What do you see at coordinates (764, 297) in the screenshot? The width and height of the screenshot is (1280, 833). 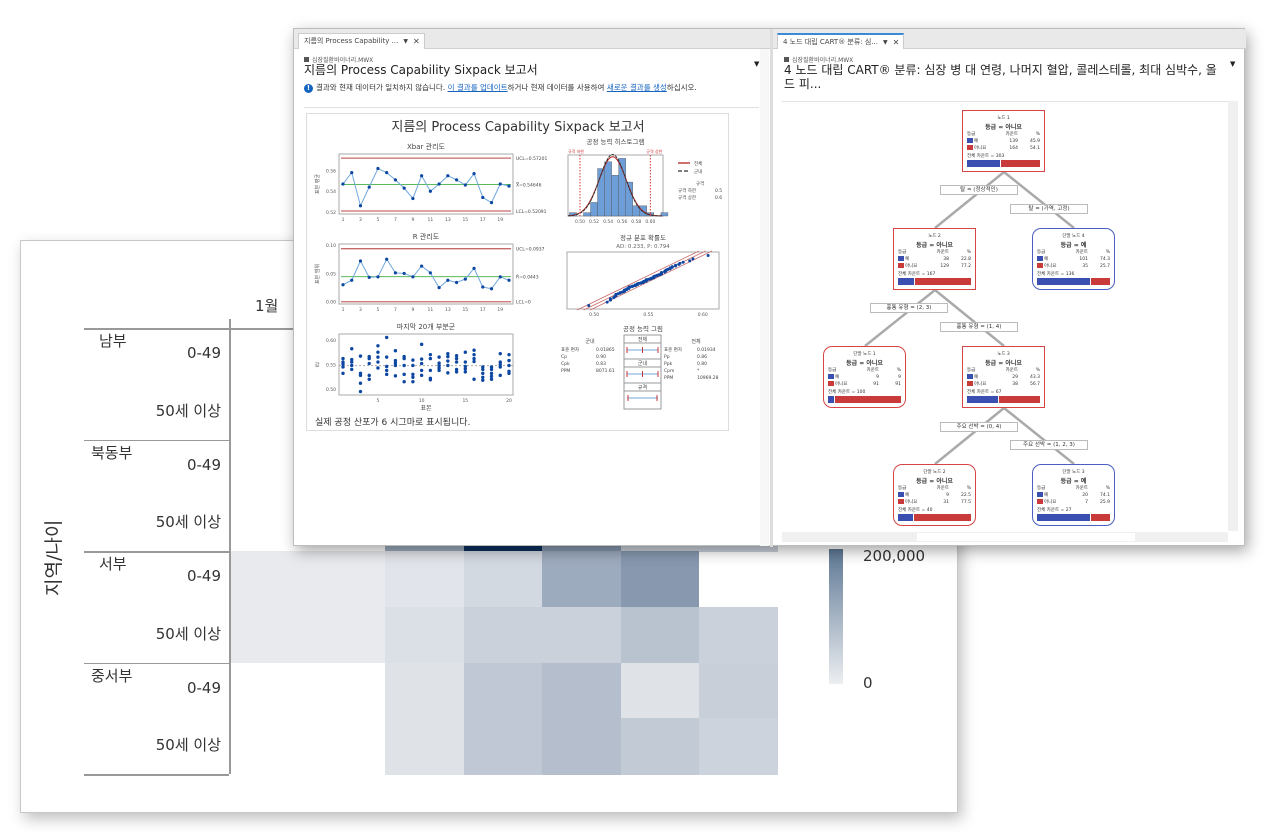 I see `vertical-scrollbar` at bounding box center [764, 297].